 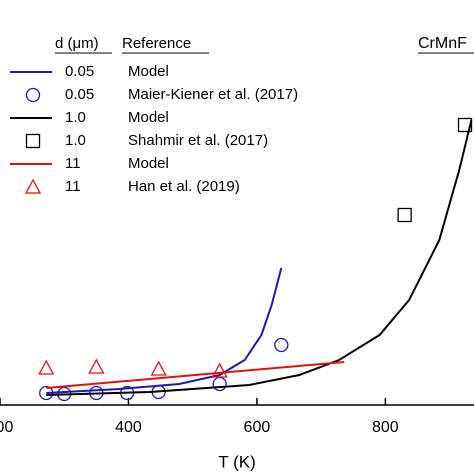 I want to click on legend-header: d (μm), so click(x=77, y=43).